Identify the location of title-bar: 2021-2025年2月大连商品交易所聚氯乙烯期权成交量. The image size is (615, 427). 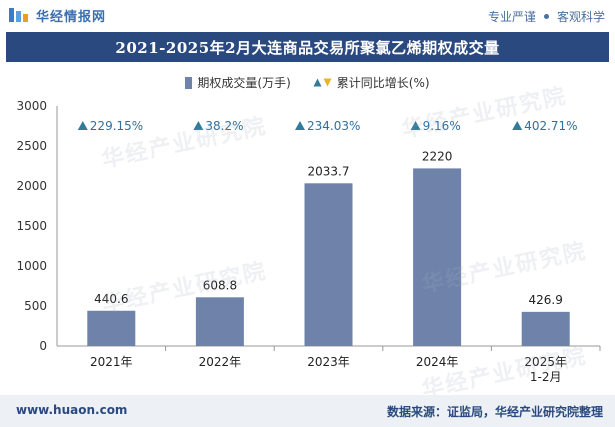
(307, 47).